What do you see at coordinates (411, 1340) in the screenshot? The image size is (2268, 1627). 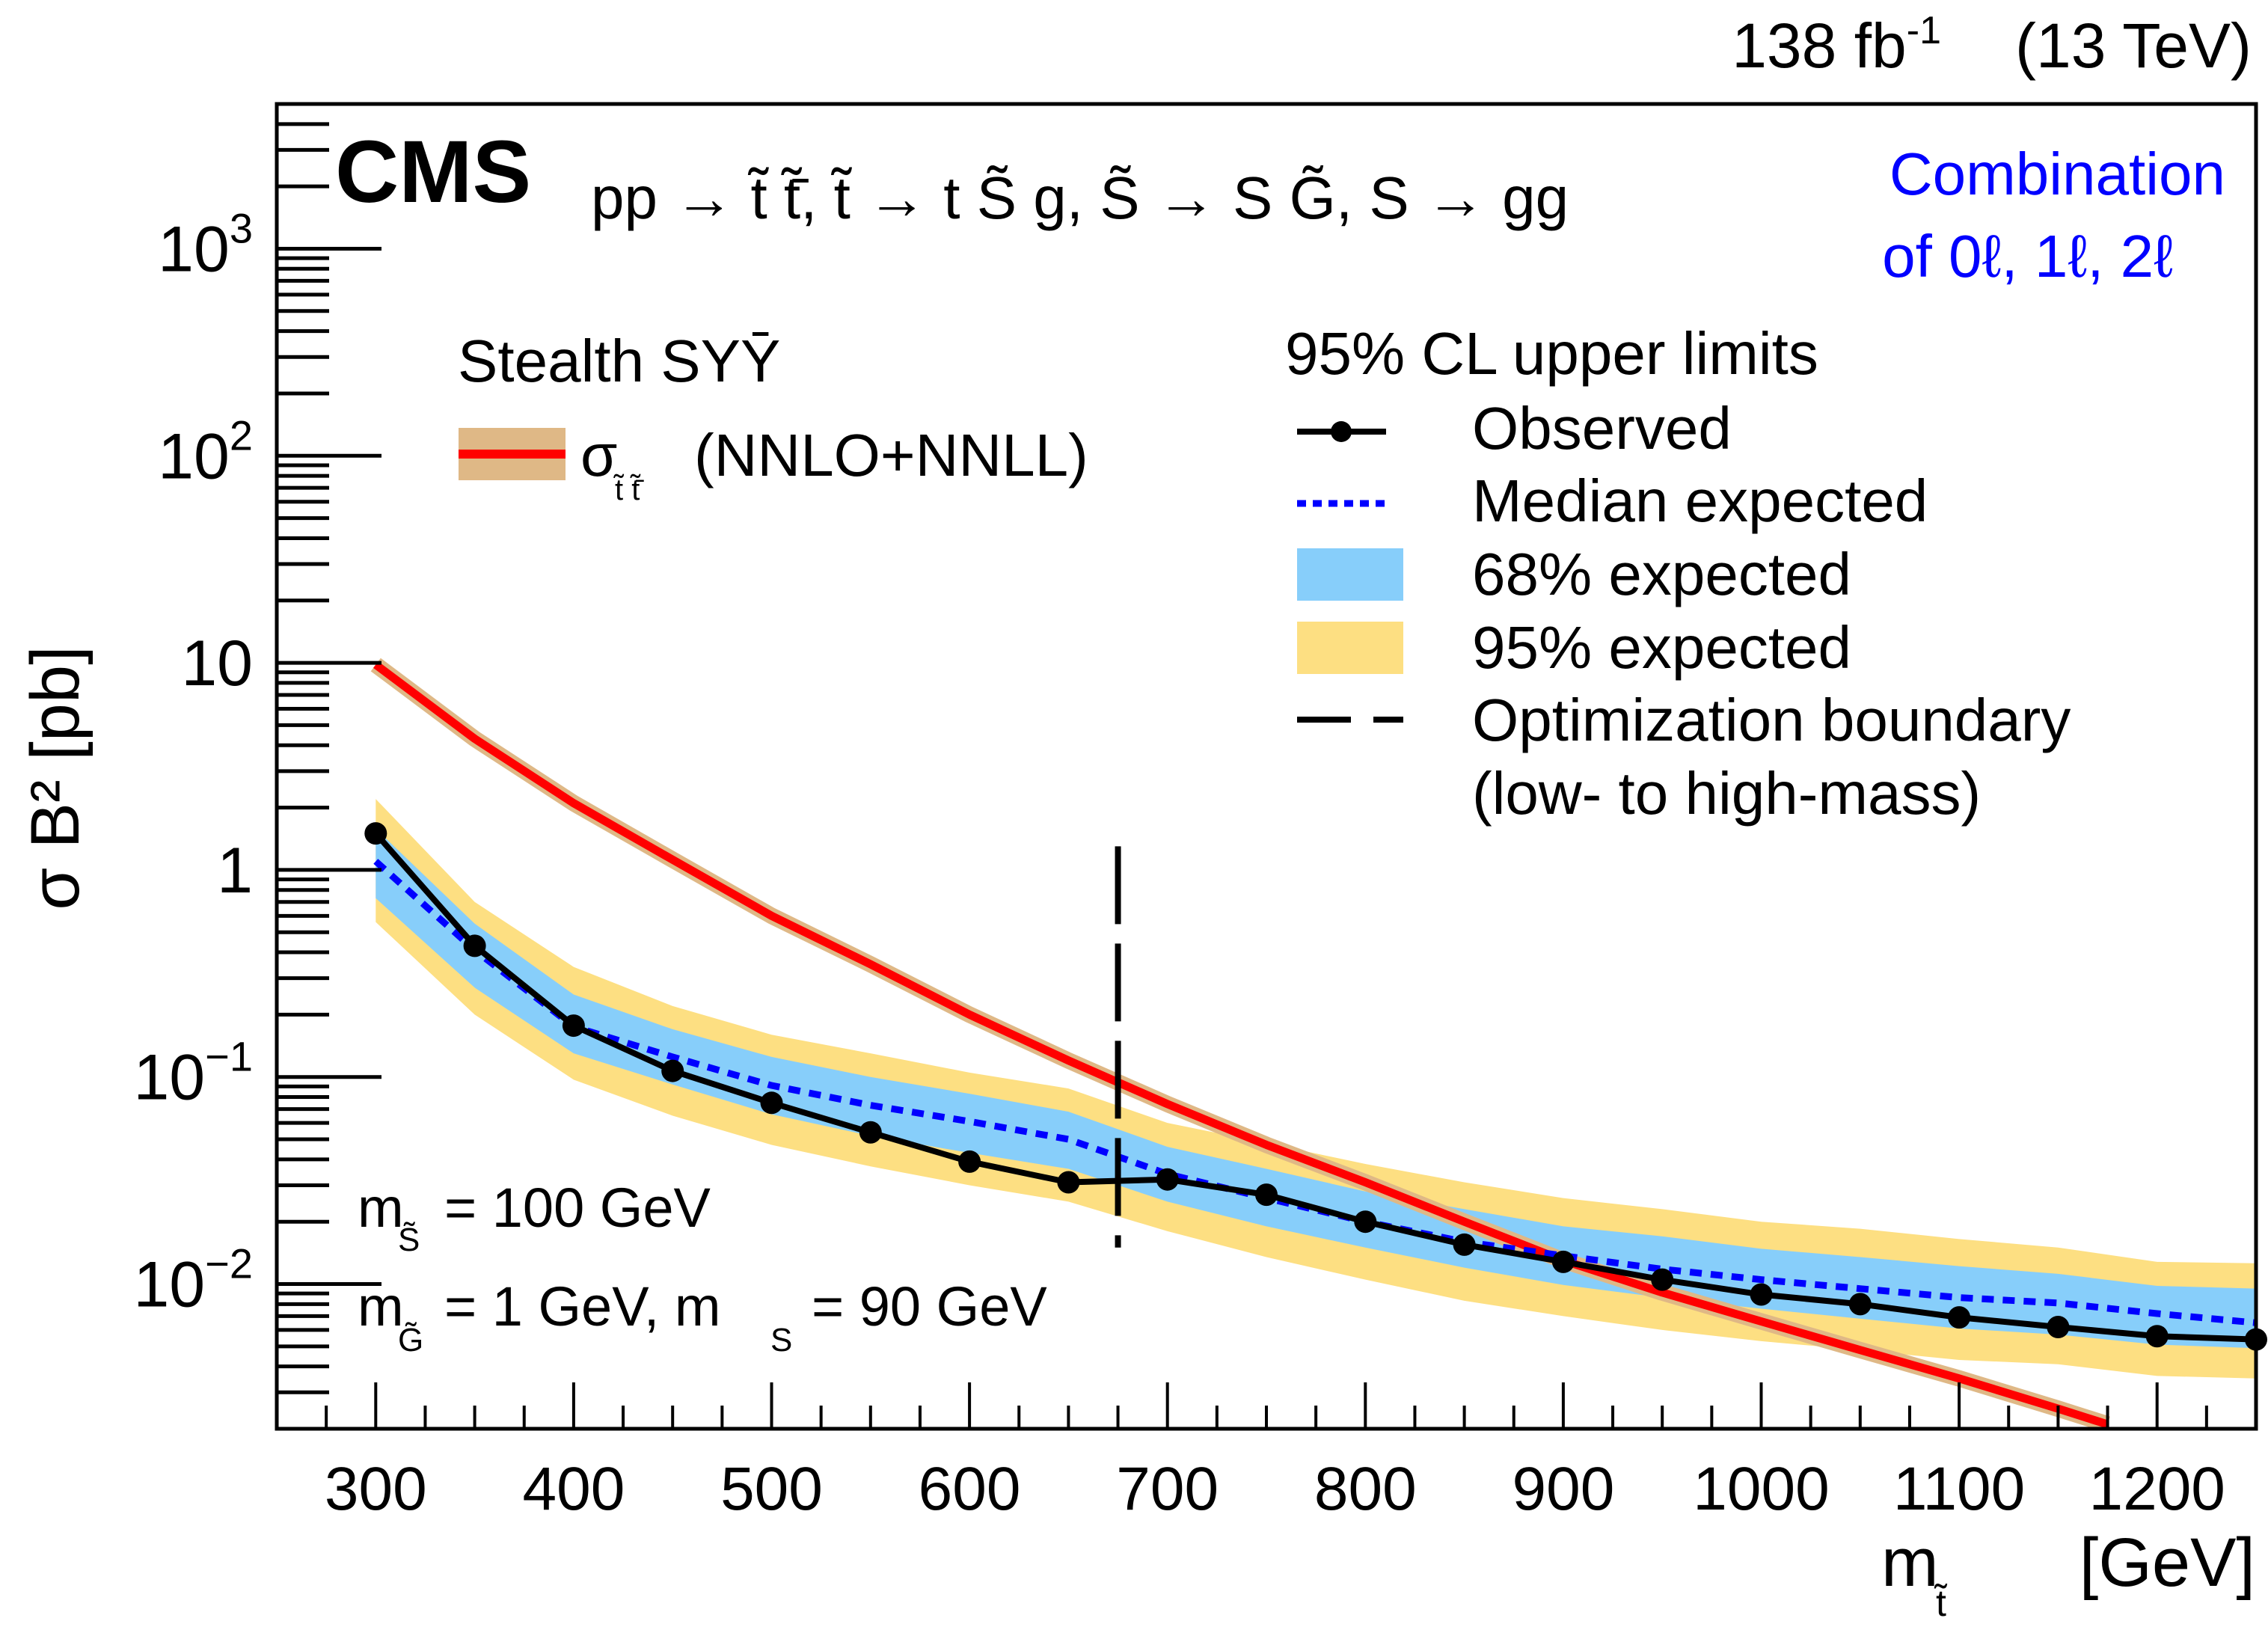 I see `mass-annotation-2-sub: G̃` at bounding box center [411, 1340].